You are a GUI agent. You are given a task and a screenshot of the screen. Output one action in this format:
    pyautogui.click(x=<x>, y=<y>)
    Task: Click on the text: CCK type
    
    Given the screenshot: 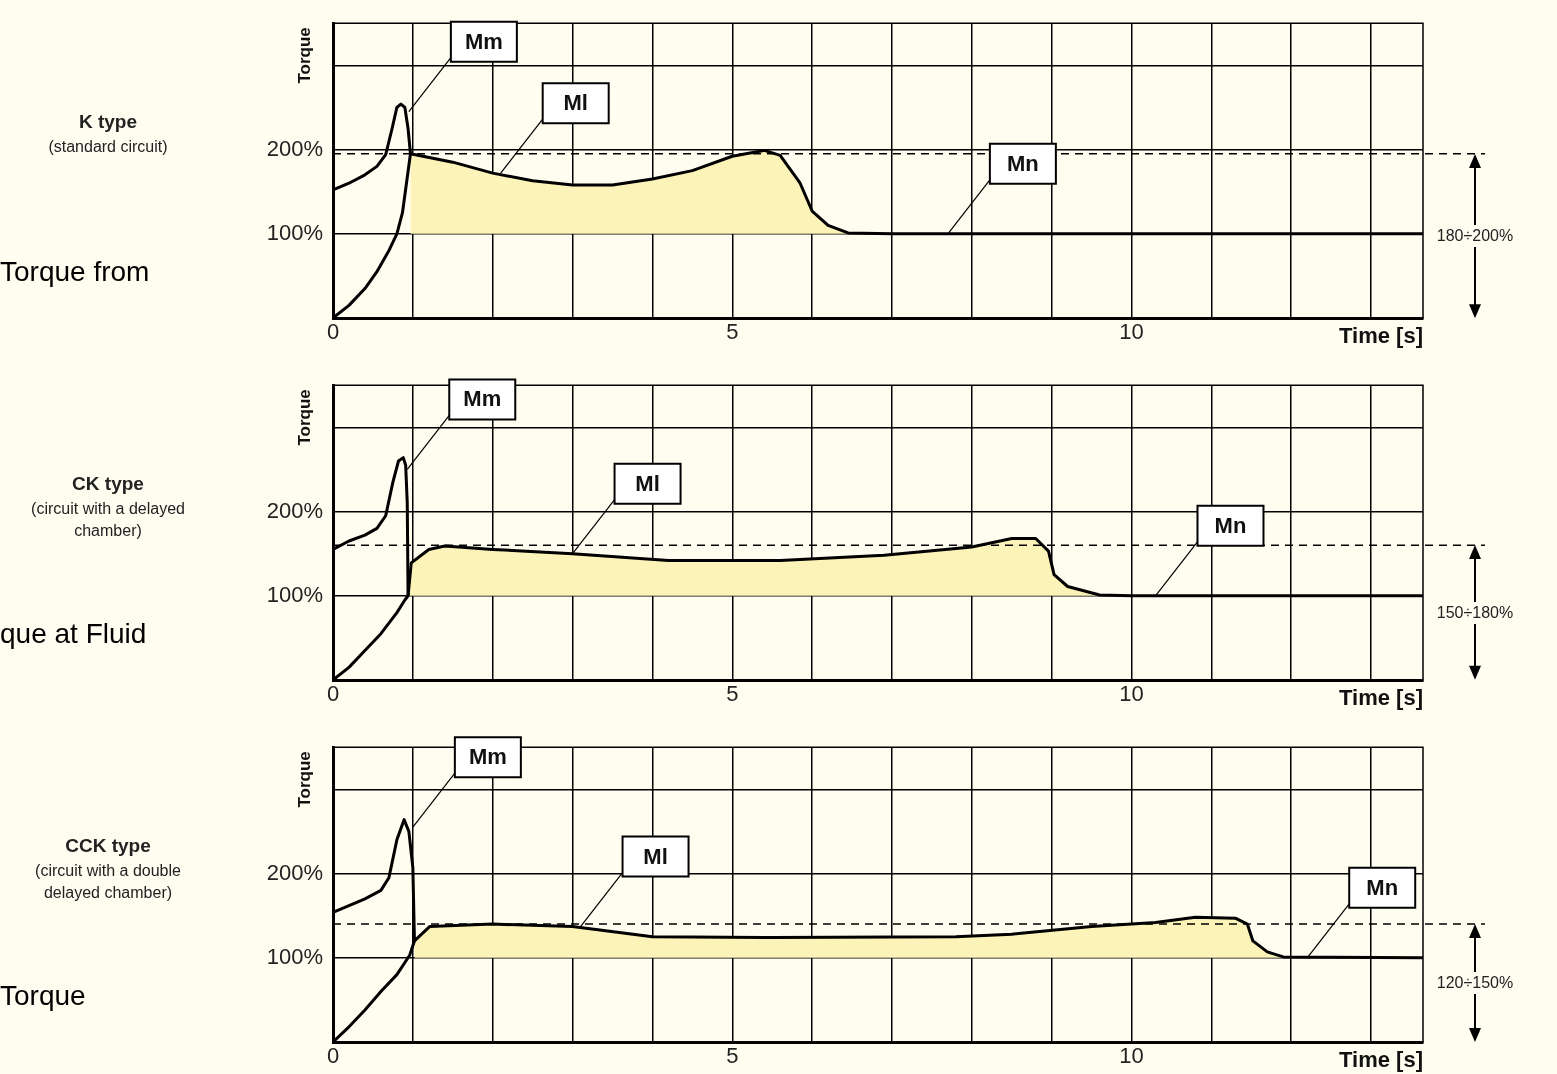 What is the action you would take?
    pyautogui.click(x=108, y=846)
    